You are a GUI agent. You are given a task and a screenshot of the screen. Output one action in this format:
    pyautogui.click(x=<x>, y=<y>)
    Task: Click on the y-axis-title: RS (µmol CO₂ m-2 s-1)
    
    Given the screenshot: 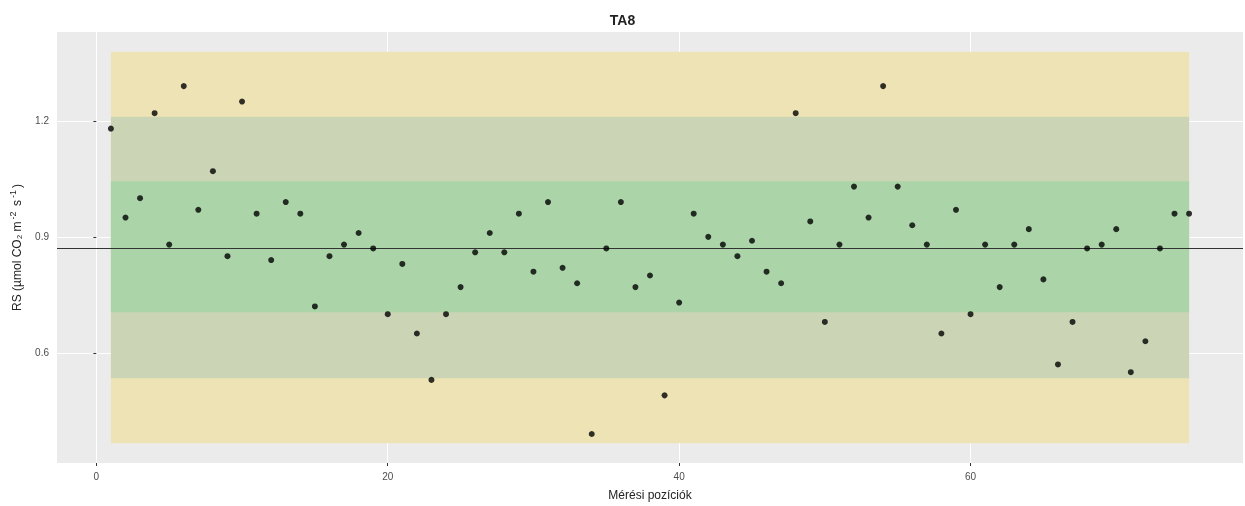 What is the action you would take?
    pyautogui.click(x=15, y=247)
    